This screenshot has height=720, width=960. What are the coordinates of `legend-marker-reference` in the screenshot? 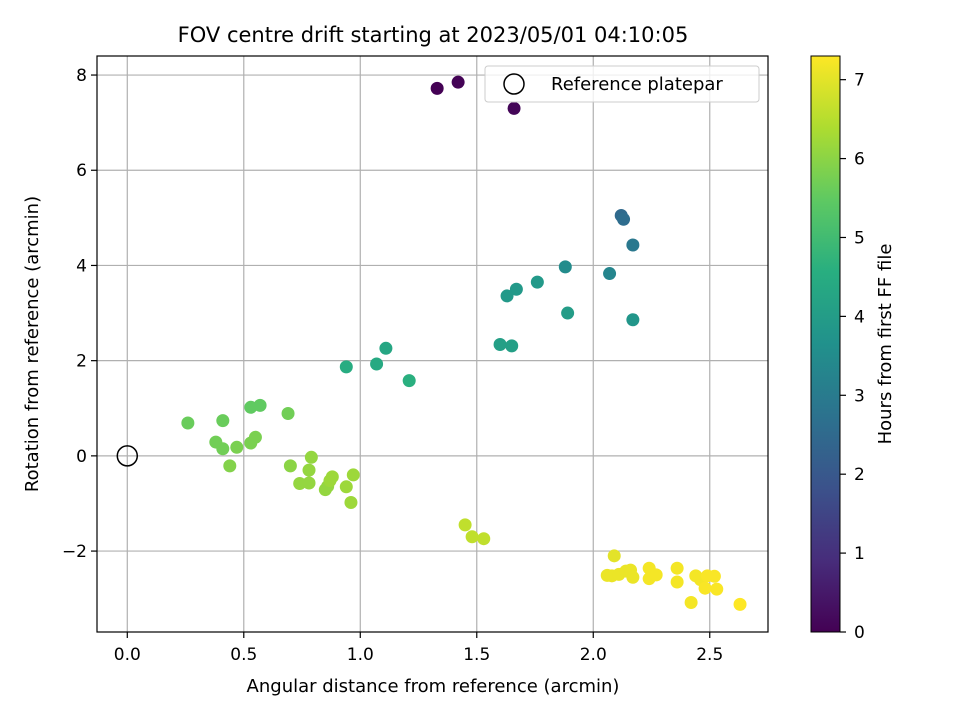 It's located at (514, 84).